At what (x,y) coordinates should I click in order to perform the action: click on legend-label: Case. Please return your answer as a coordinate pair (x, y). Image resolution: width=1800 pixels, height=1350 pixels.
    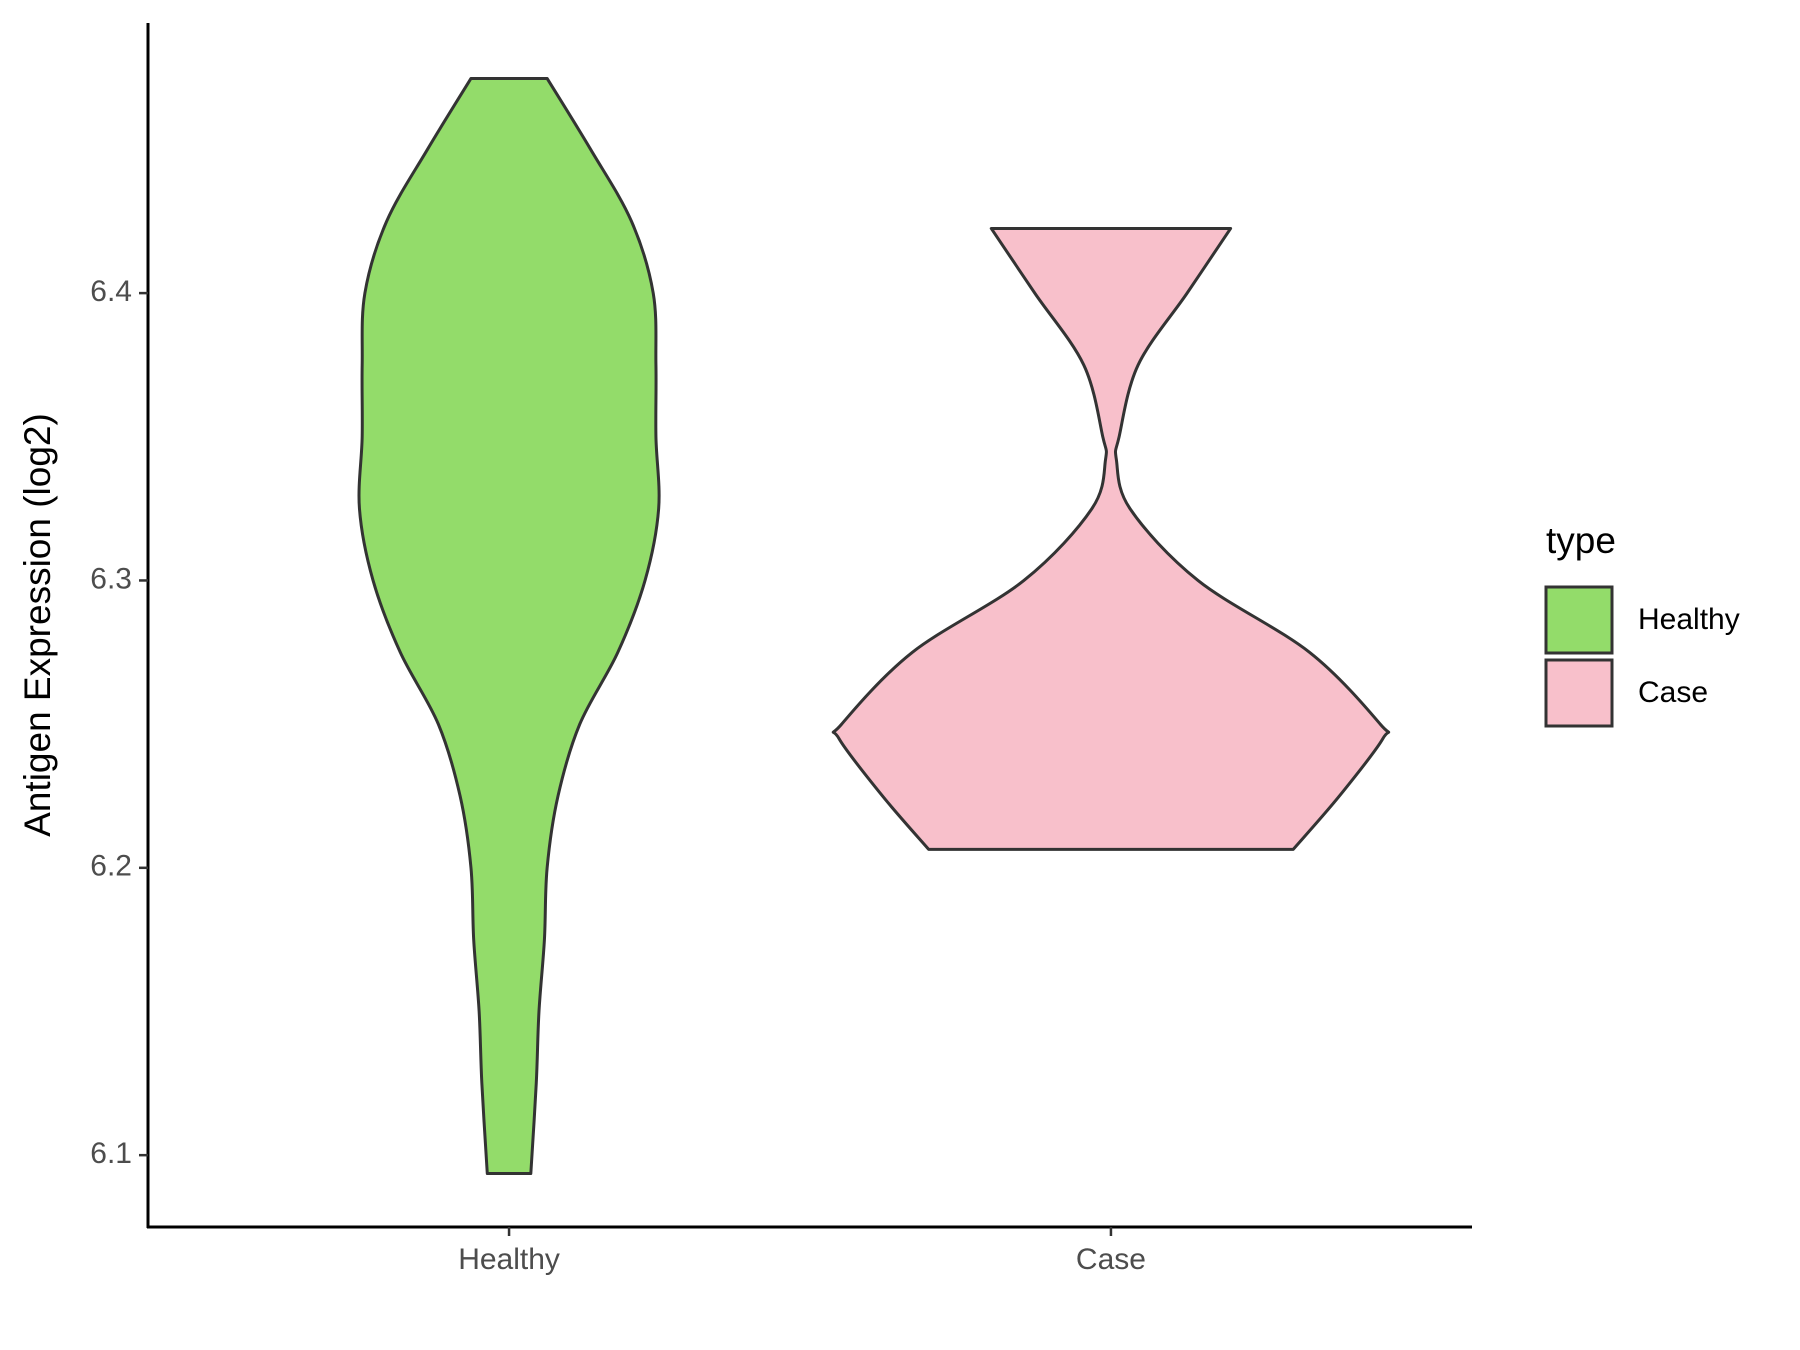
    Looking at the image, I should click on (1673, 692).